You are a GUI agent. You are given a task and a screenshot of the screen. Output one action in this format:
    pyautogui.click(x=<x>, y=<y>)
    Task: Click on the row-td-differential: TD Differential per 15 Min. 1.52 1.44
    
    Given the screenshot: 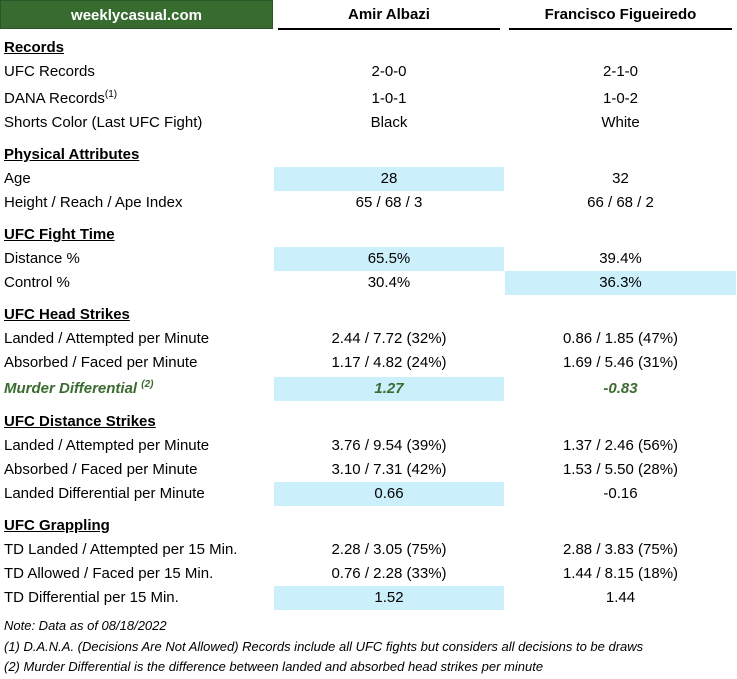 What is the action you would take?
    pyautogui.click(x=368, y=598)
    